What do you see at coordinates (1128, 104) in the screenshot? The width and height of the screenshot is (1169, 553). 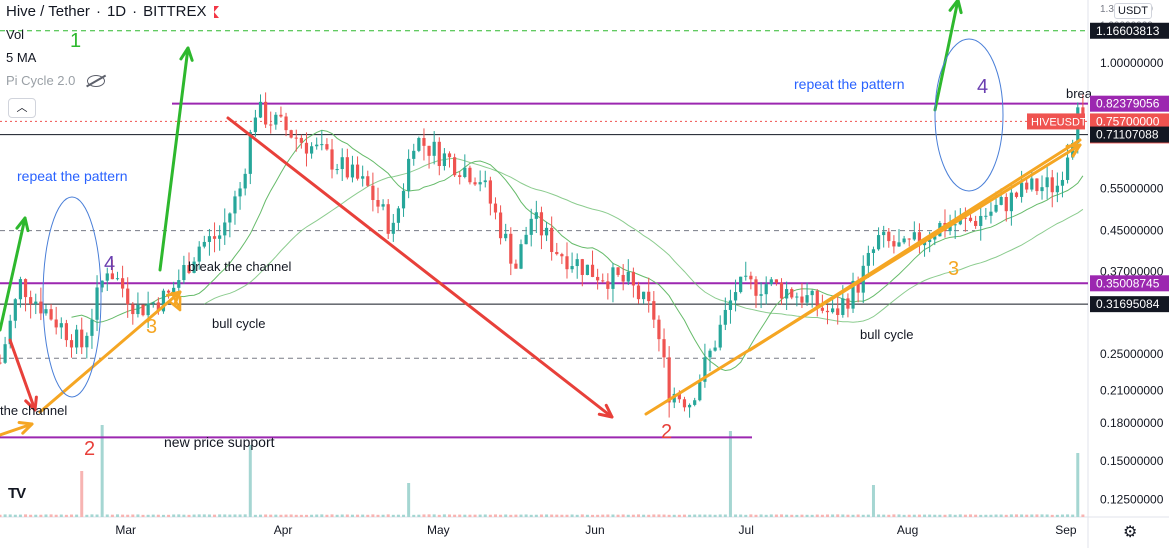 I see `level-label-purple-top: 0.82379056` at bounding box center [1128, 104].